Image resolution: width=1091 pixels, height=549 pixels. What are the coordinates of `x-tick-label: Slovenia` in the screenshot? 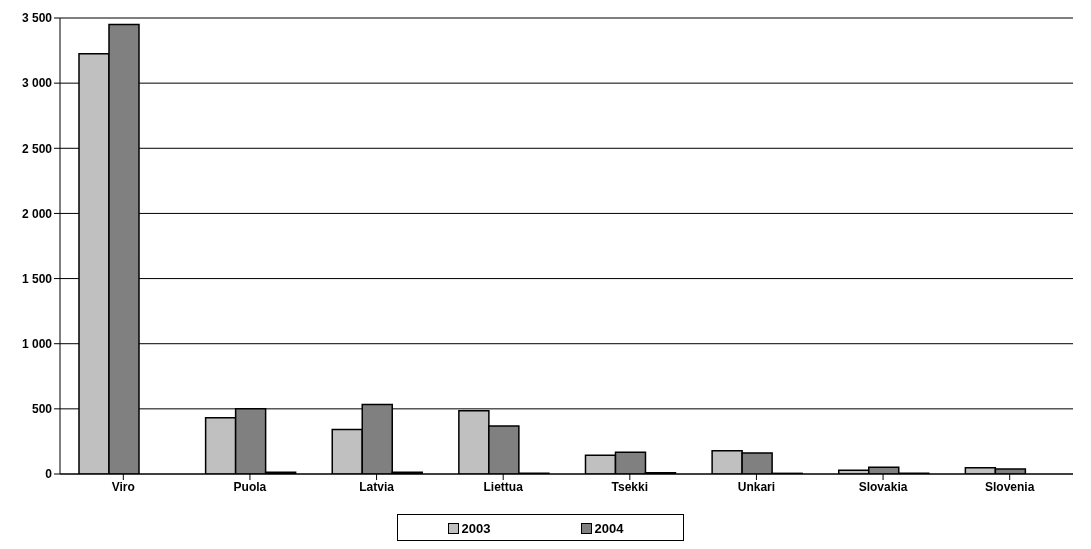 It's located at (1010, 486).